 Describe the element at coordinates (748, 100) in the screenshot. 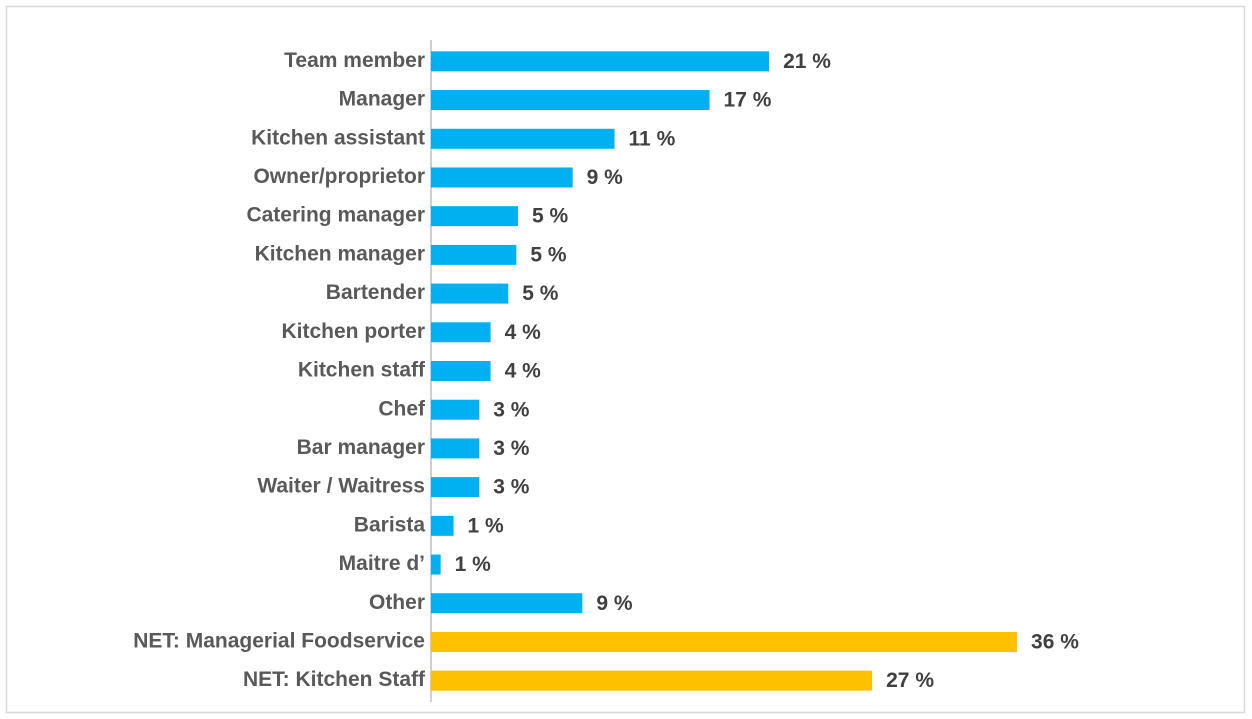

I see `value-label: 17 %` at that location.